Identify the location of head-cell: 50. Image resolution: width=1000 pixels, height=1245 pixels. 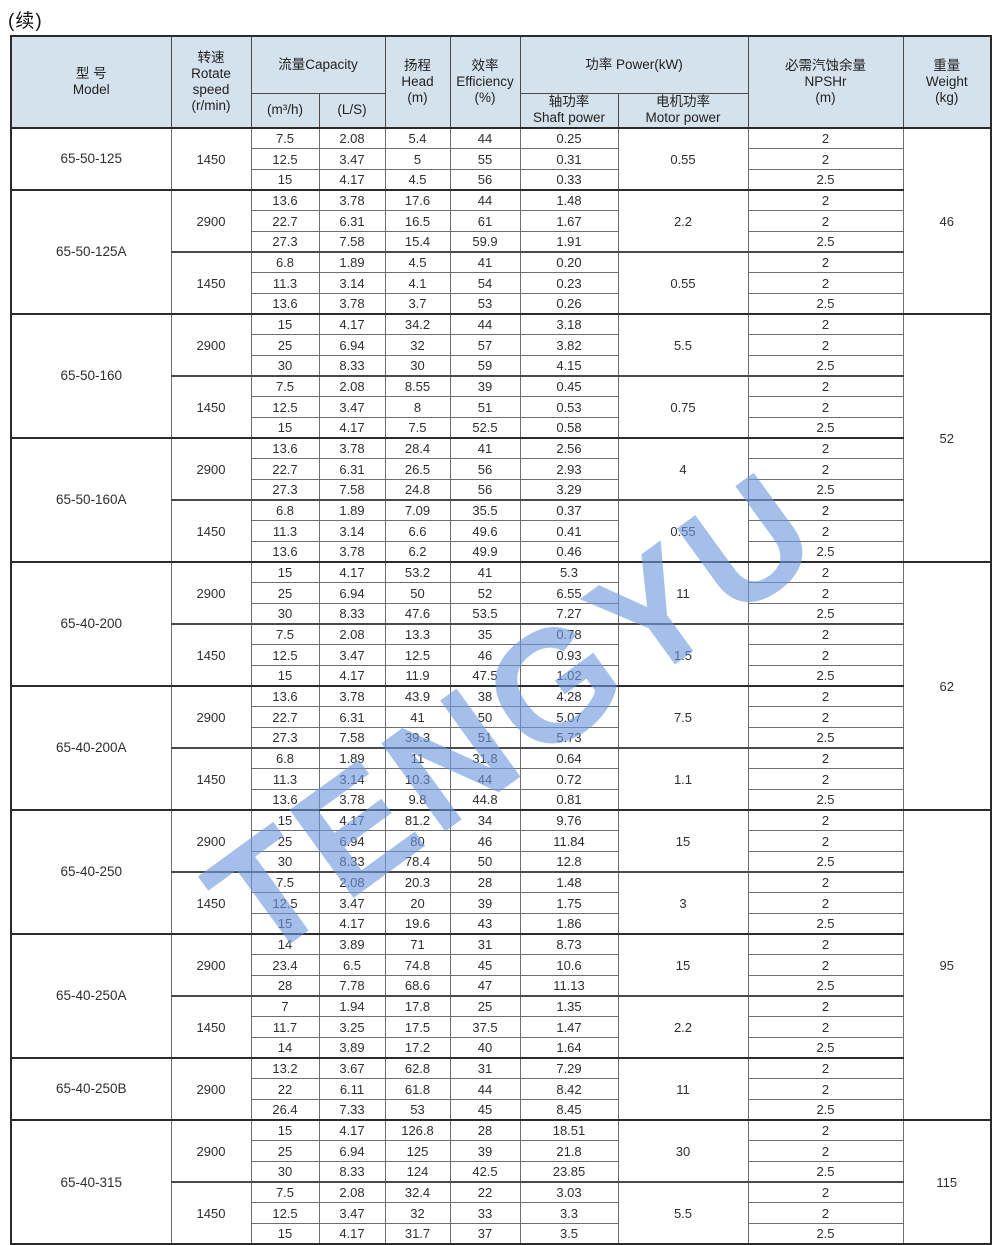
(417, 593).